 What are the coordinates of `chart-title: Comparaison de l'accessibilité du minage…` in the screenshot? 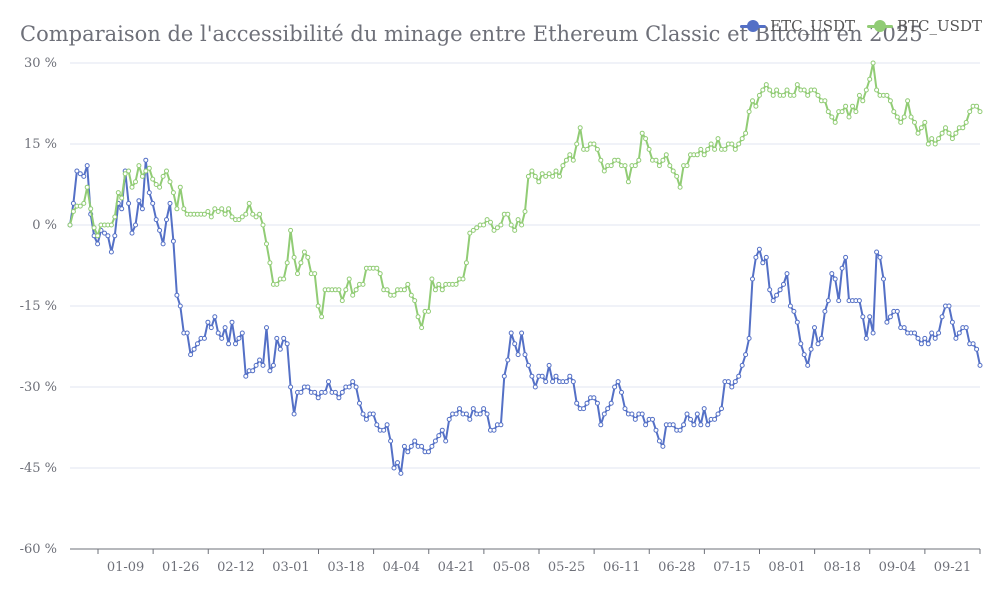 It's located at (471, 34).